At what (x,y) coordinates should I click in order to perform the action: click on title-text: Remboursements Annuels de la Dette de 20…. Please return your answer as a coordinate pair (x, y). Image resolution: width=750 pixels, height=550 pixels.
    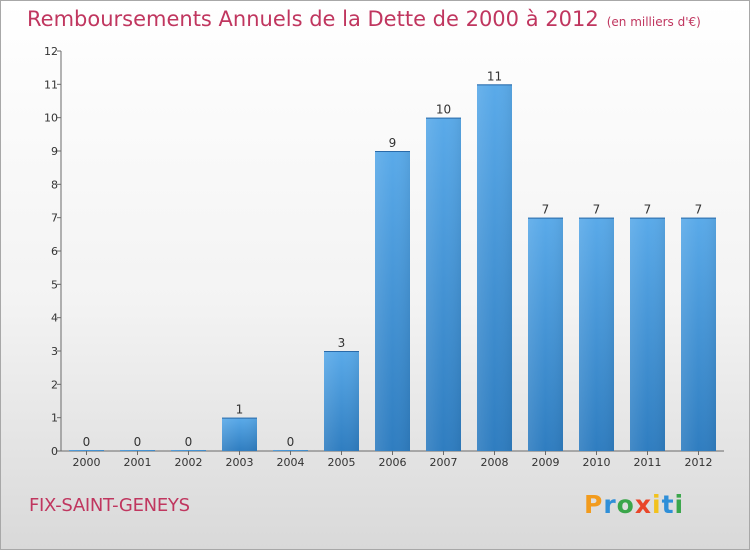
    Looking at the image, I should click on (313, 19).